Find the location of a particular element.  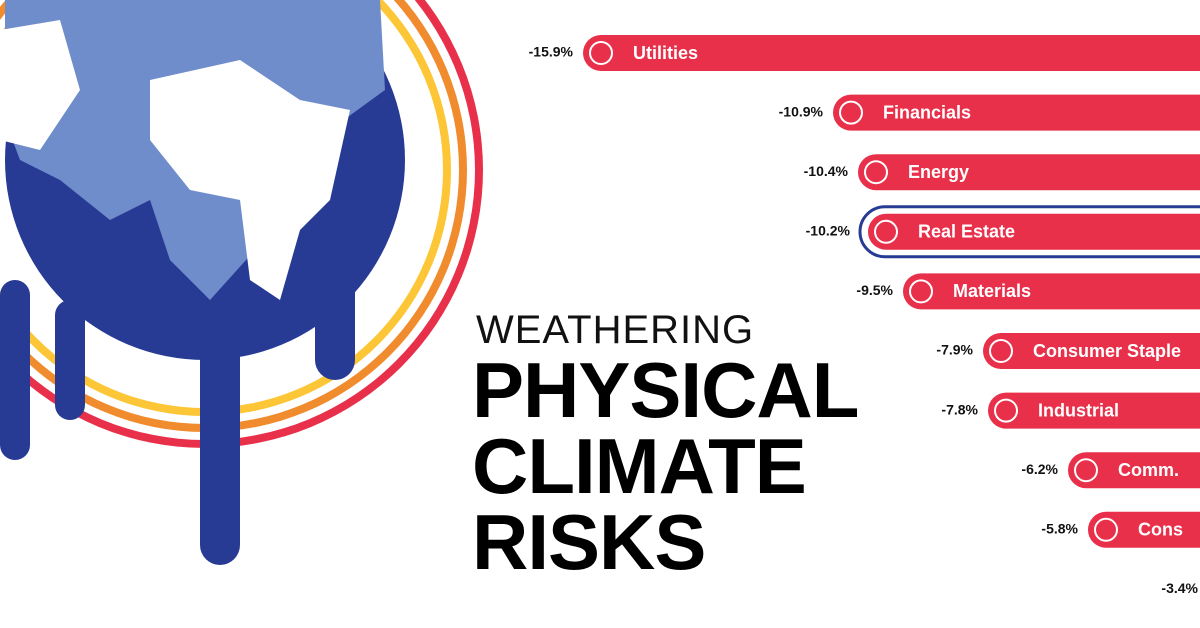

chart-title: PHYSICAL CLIMATE RISKS is located at coordinates (665, 466).